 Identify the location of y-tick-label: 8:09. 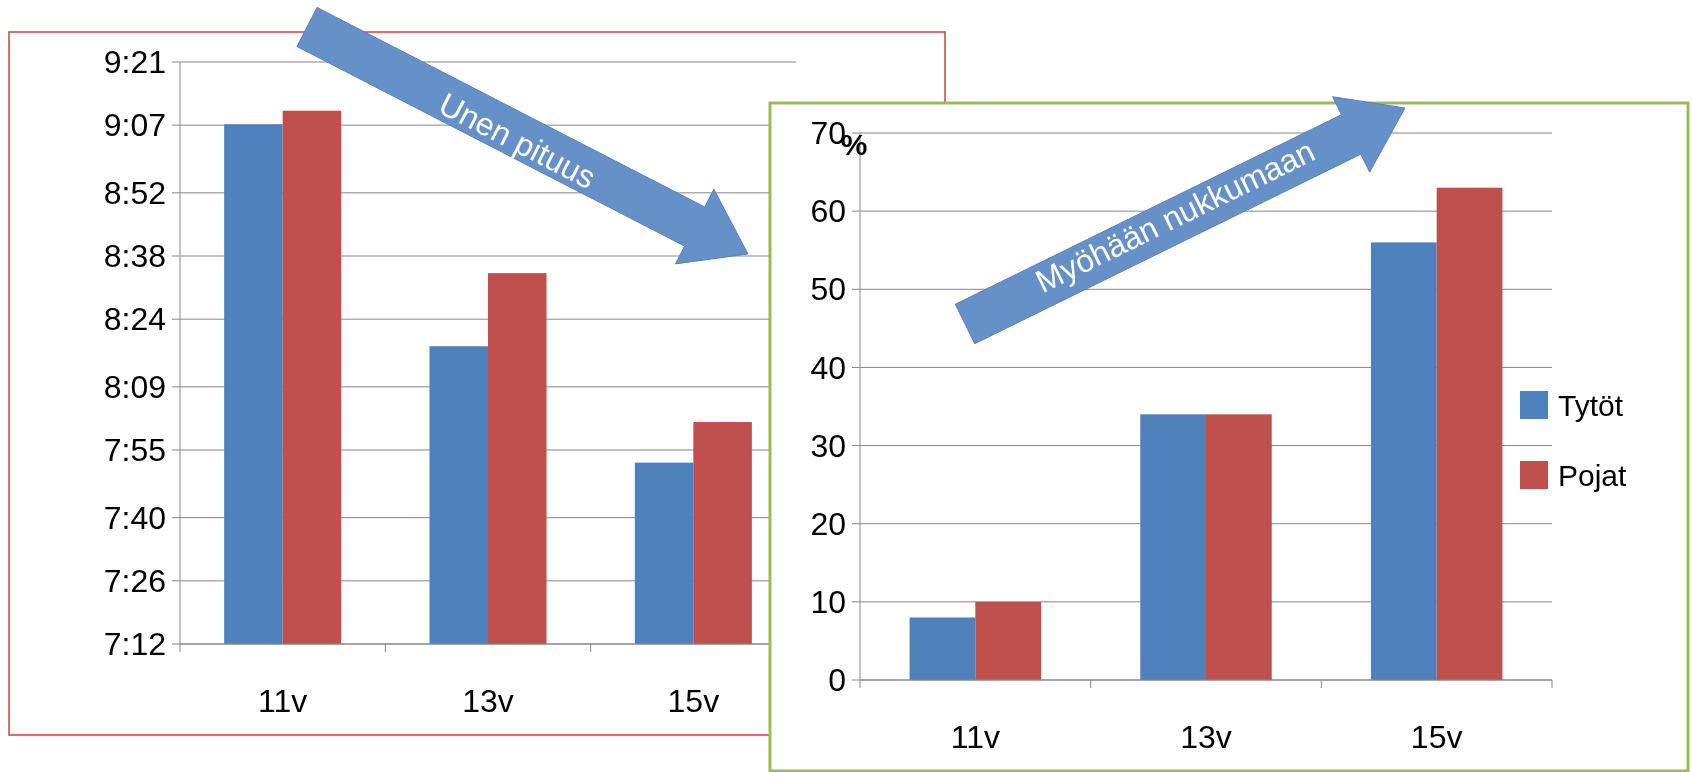
(134, 387).